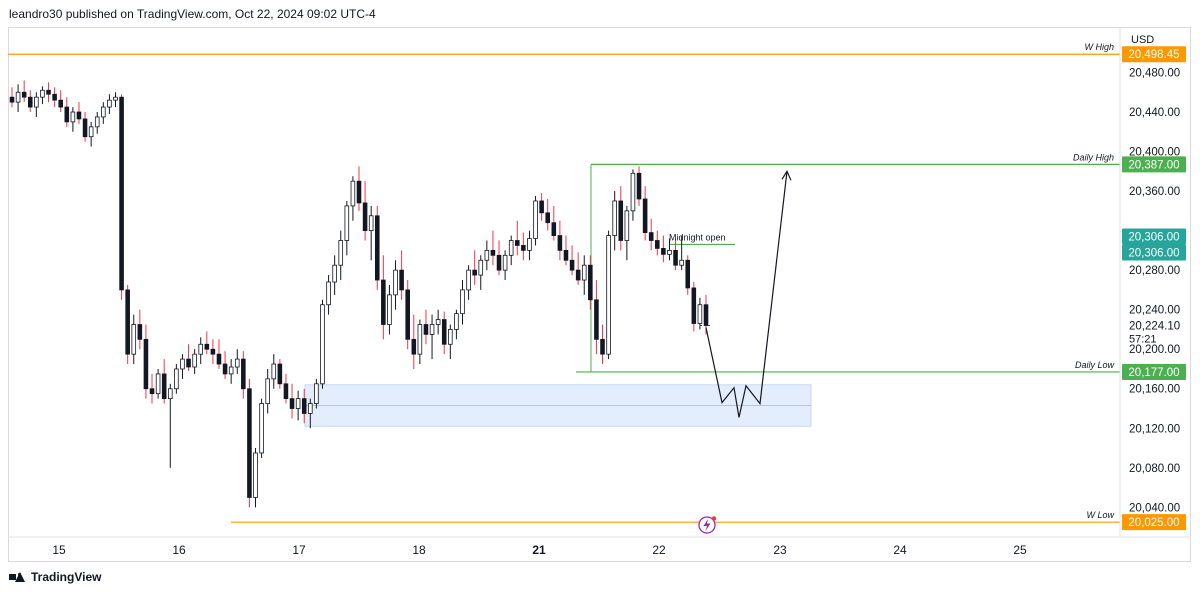 This screenshot has height=592, width=1200. Describe the element at coordinates (780, 550) in the screenshot. I see `x-tick-label: 23` at that location.